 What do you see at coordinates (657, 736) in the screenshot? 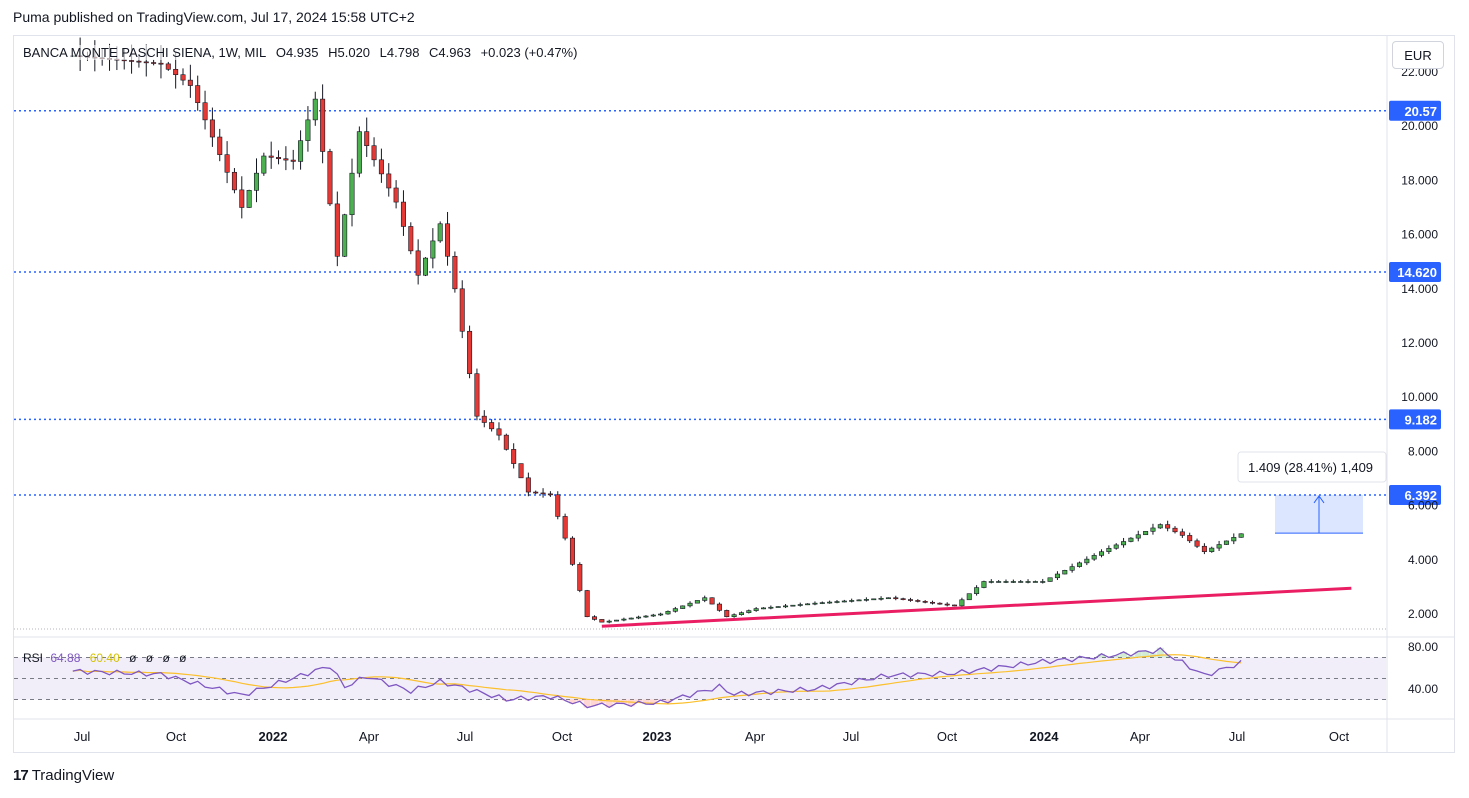
I see `time-axis-label: 2023` at bounding box center [657, 736].